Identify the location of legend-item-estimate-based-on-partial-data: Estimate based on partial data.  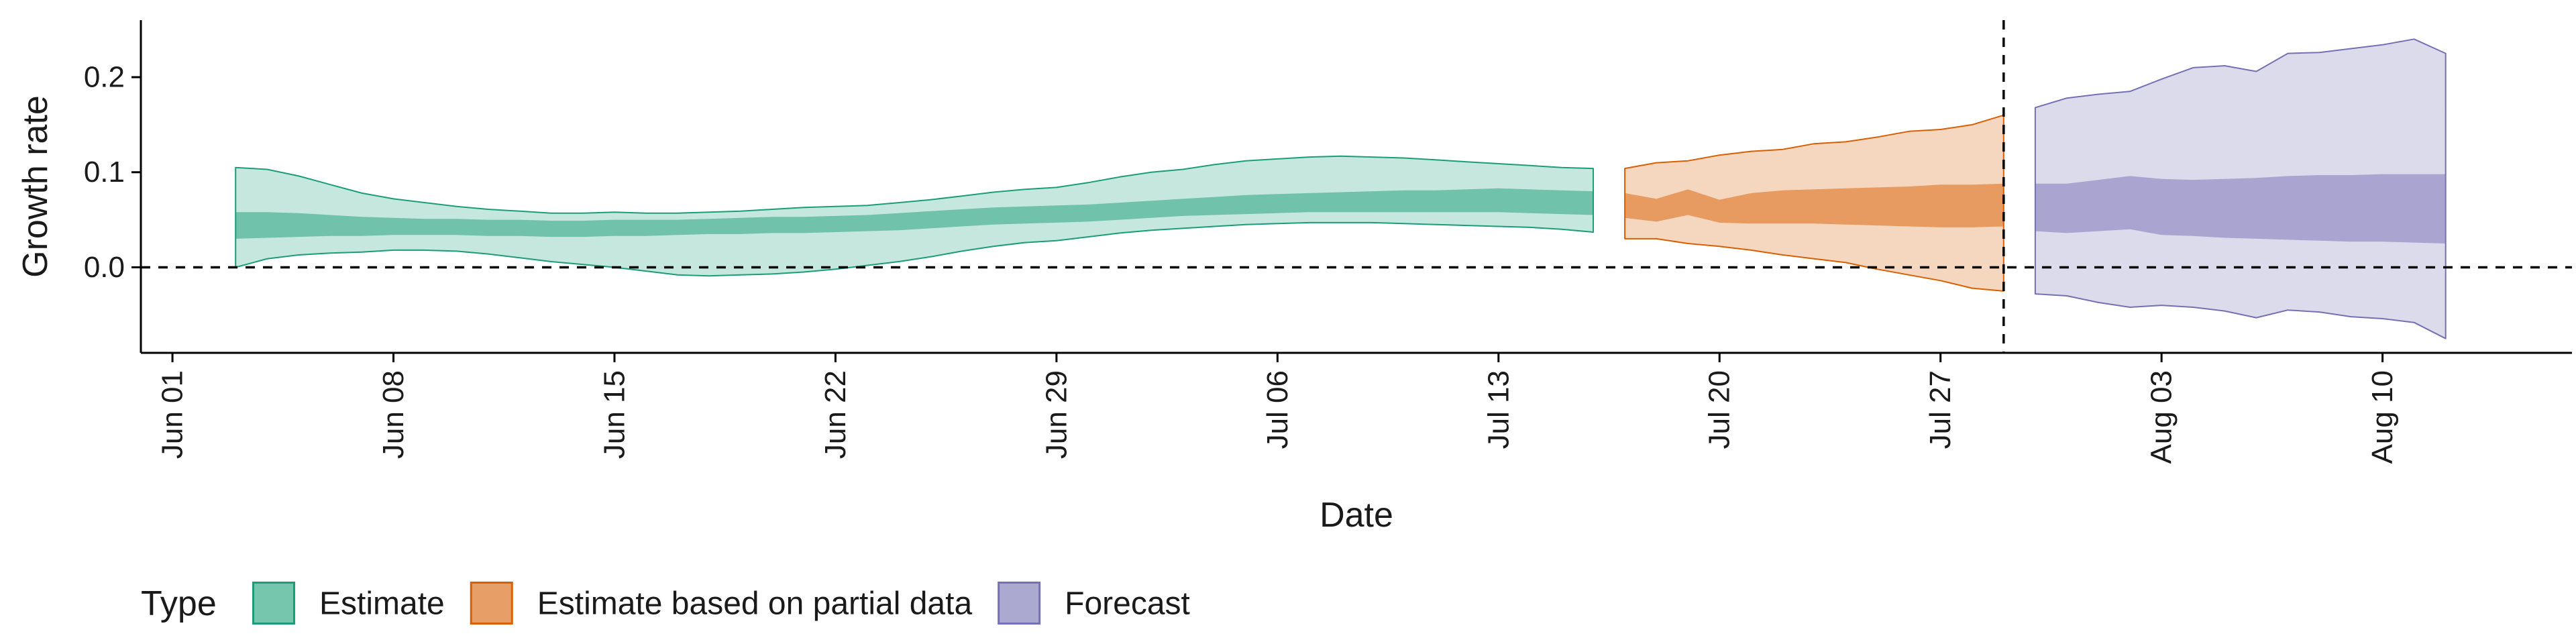
(721, 603).